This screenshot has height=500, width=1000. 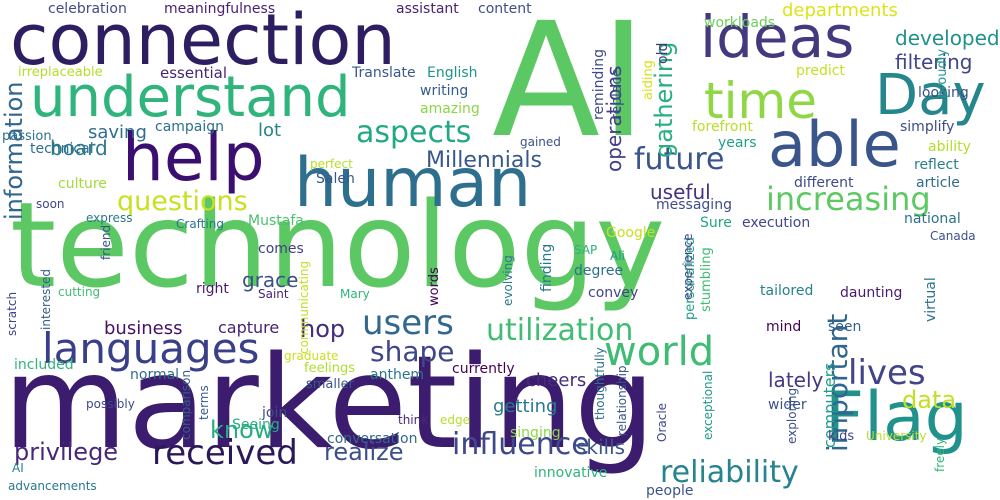 I want to click on word-shape: shape, so click(x=412, y=351).